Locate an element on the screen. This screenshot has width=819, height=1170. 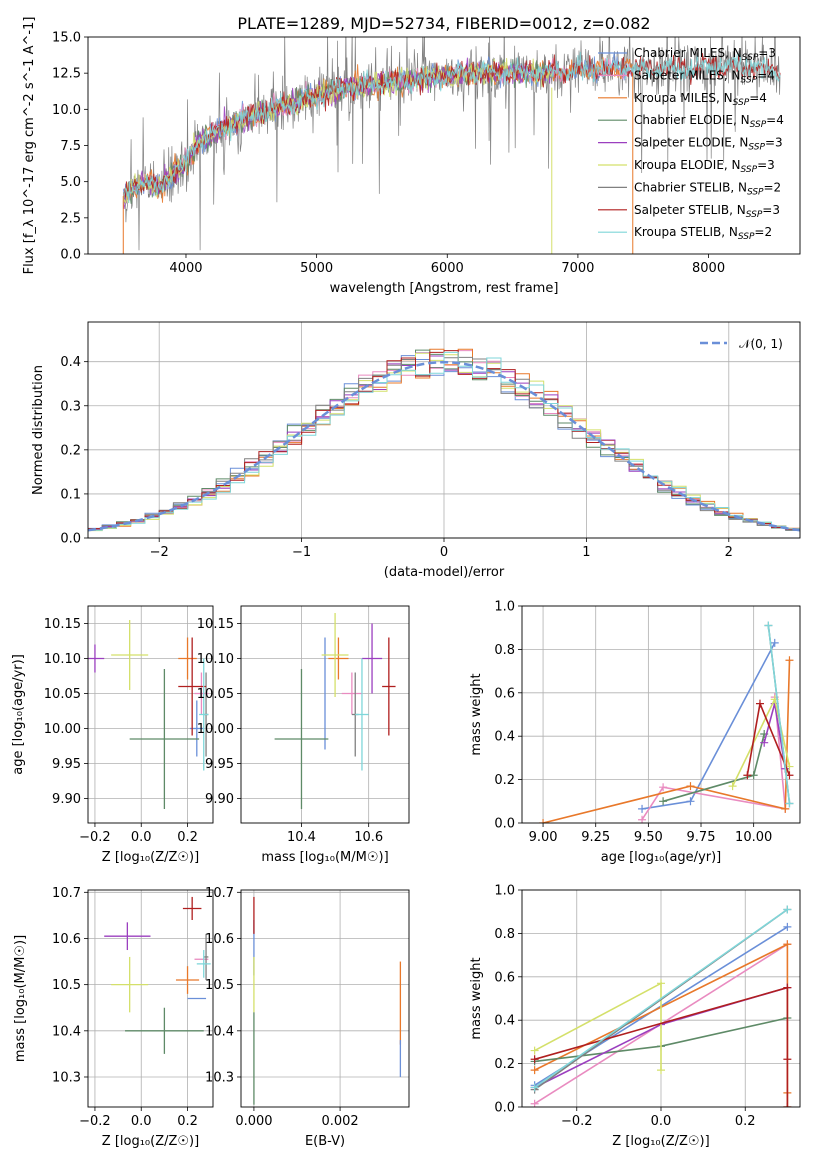
legend-text: Salpeter ELODIE, N is located at coordinates (691, 143).